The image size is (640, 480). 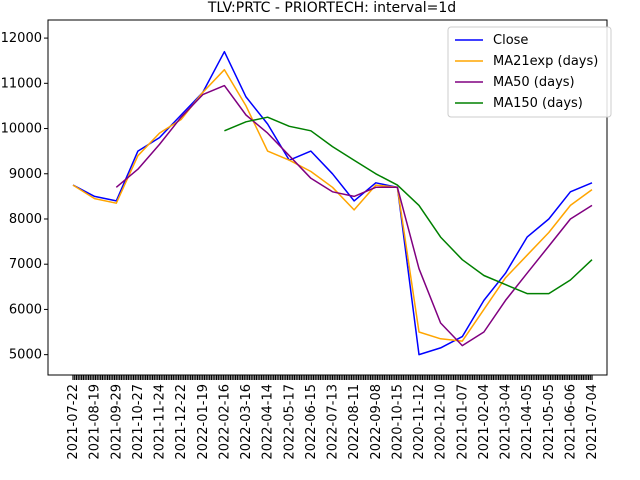 What do you see at coordinates (224, 422) in the screenshot?
I see `x-tick-label: 2022-02-16` at bounding box center [224, 422].